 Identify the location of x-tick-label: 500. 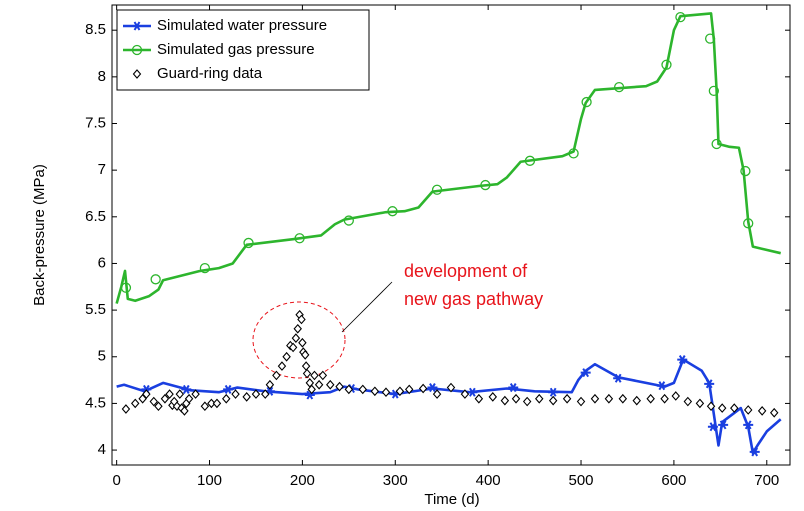
(581, 480).